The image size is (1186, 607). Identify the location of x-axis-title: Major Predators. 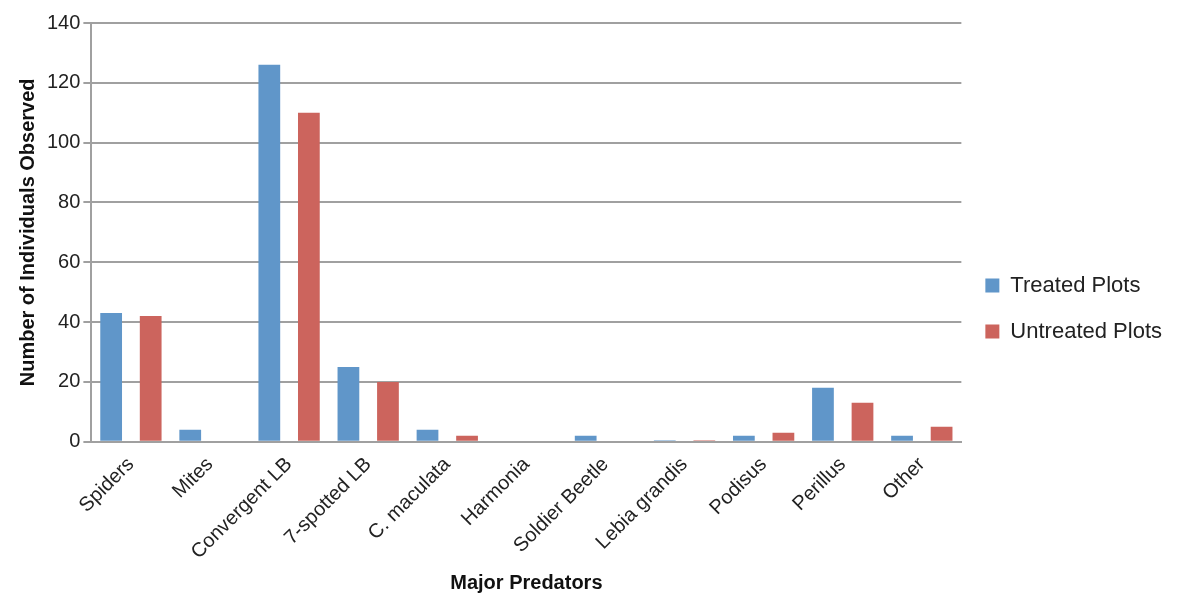
(526, 581).